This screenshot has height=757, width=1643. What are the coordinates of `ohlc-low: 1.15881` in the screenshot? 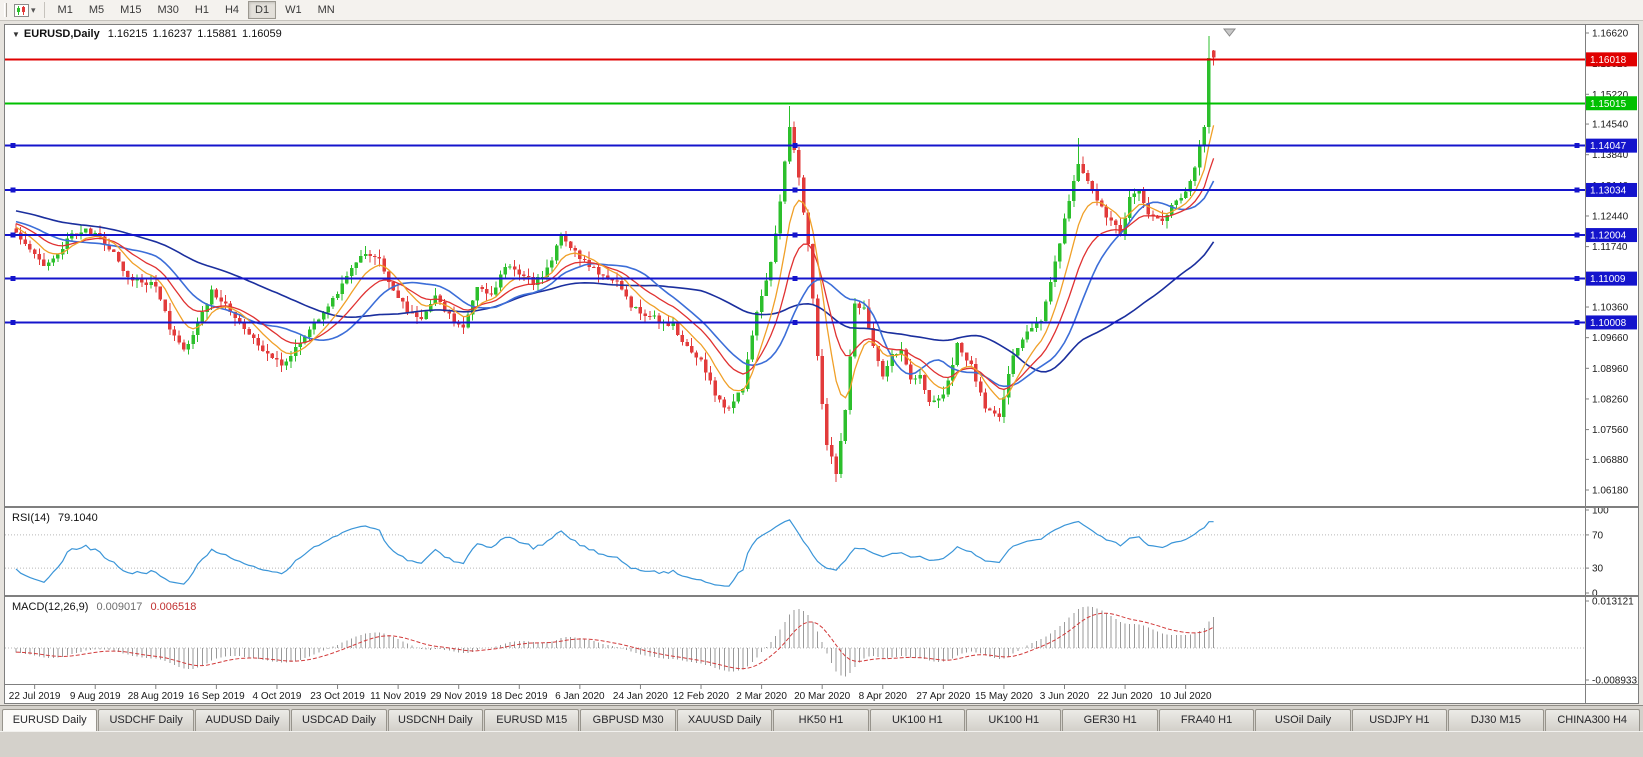 It's located at (217, 34).